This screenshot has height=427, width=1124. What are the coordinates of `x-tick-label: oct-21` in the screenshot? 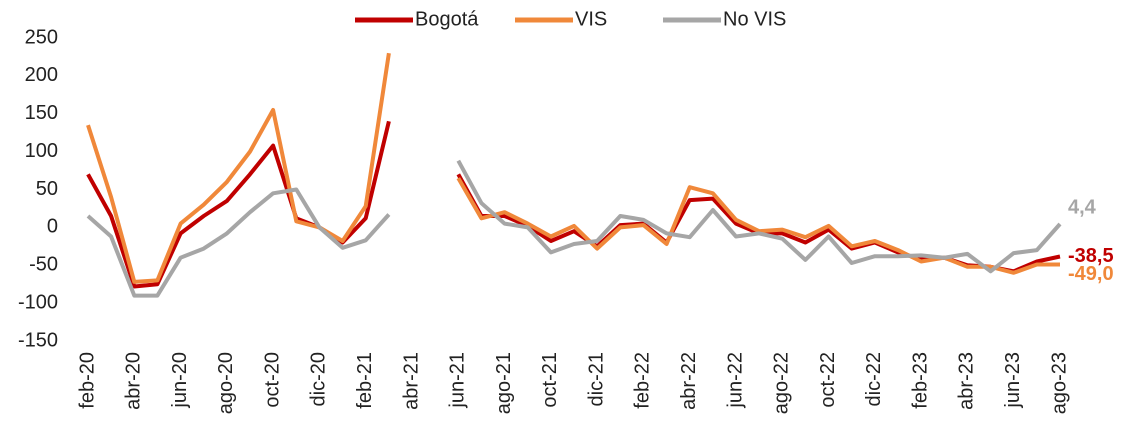 It's located at (550, 380).